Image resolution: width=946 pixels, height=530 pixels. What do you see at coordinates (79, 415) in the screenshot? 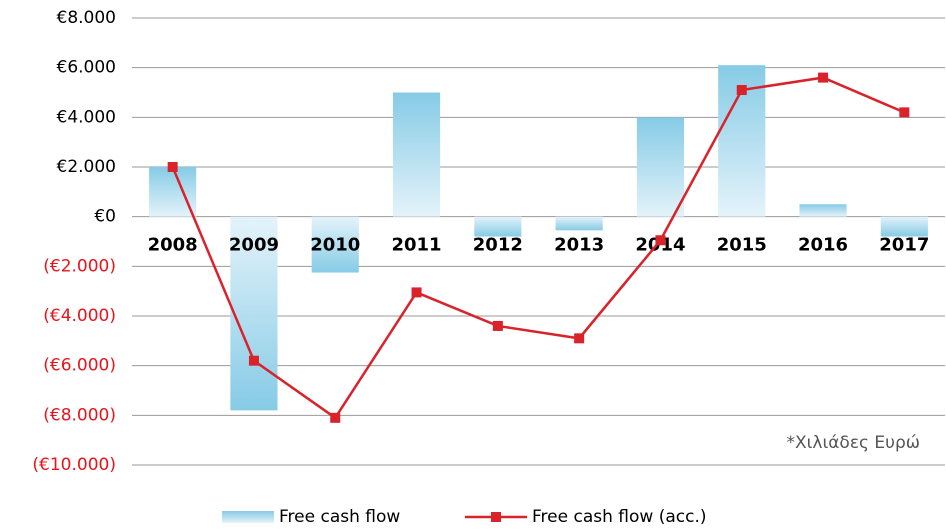
I see `y-tick-label: (€8.000)` at bounding box center [79, 415].